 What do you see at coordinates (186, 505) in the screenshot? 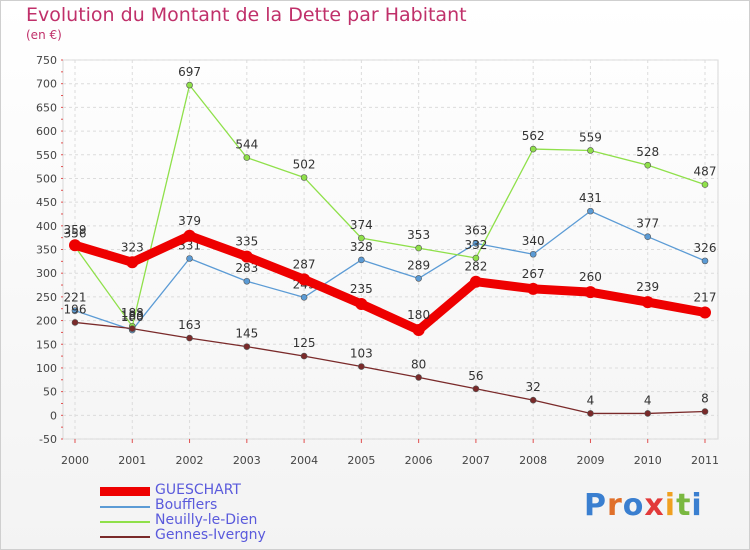
I see `legend-label-boufflers: Boufflers` at bounding box center [186, 505].